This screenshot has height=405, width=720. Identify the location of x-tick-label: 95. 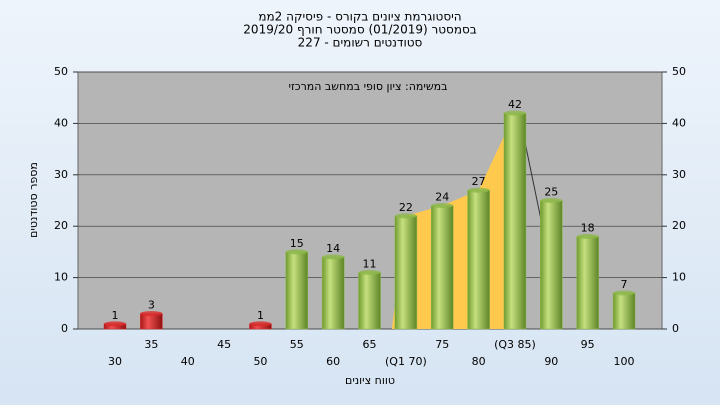
(588, 344).